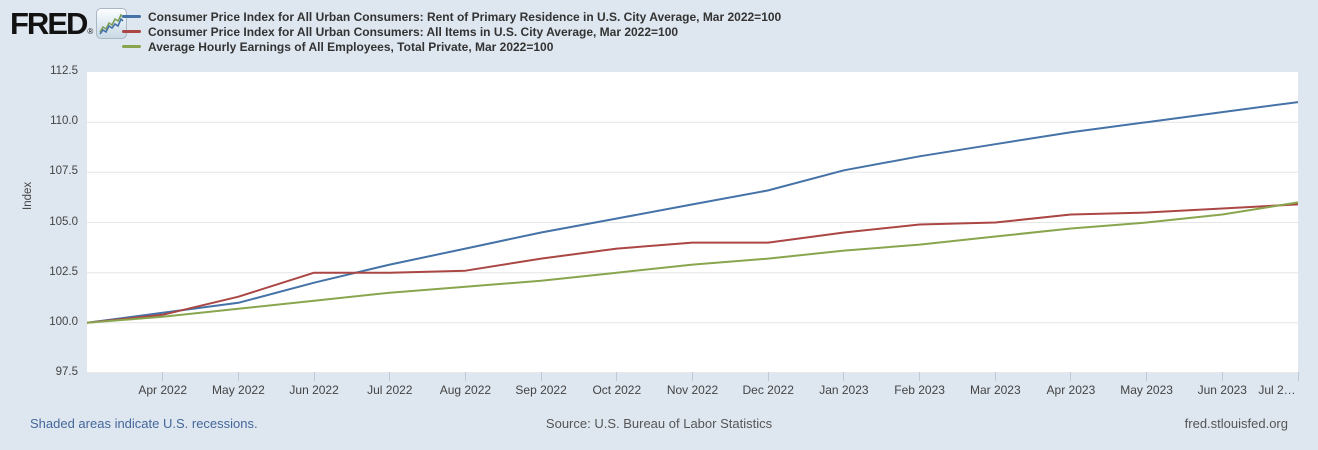 Image resolution: width=1318 pixels, height=450 pixels. What do you see at coordinates (692, 390) in the screenshot?
I see `x-axis-tick-label: Nov 2022` at bounding box center [692, 390].